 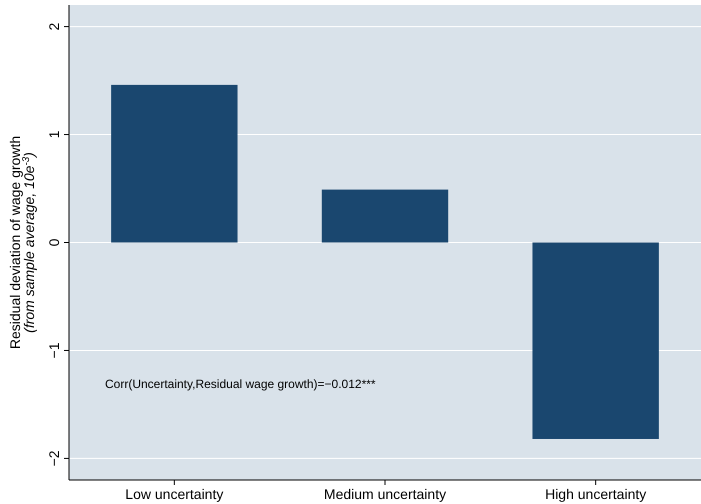 I want to click on y-tick-label: 1, so click(x=54, y=134).